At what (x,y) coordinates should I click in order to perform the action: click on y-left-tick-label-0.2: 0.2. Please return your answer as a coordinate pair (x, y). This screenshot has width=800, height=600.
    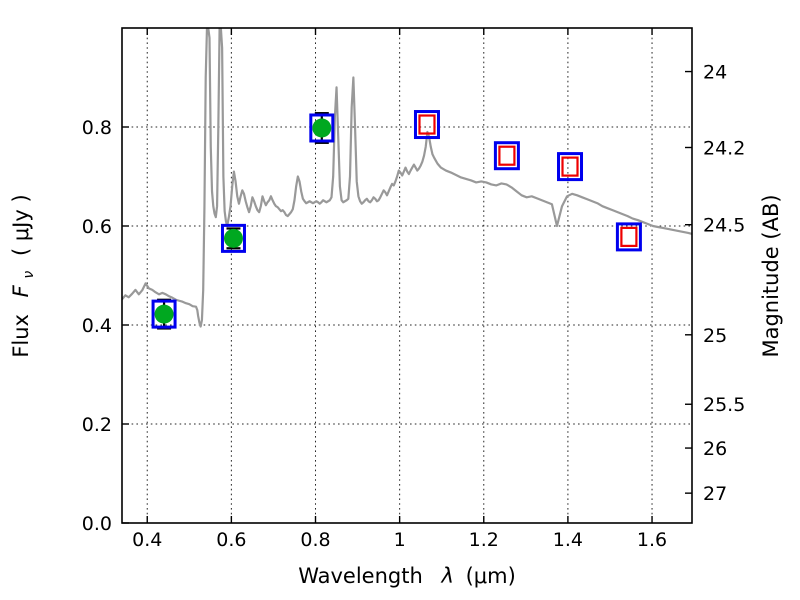
    Looking at the image, I should click on (97, 425).